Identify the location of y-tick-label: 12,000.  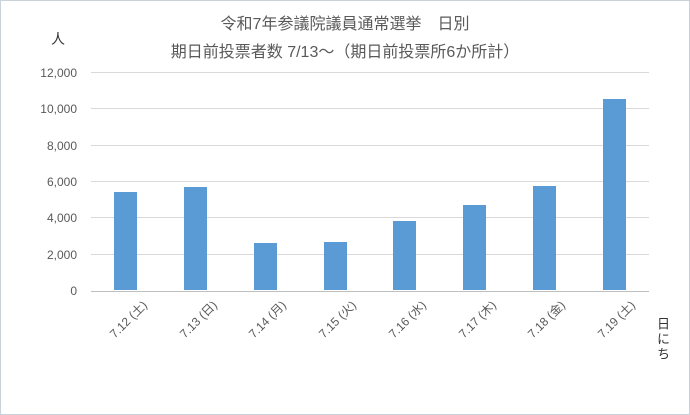
(58, 73).